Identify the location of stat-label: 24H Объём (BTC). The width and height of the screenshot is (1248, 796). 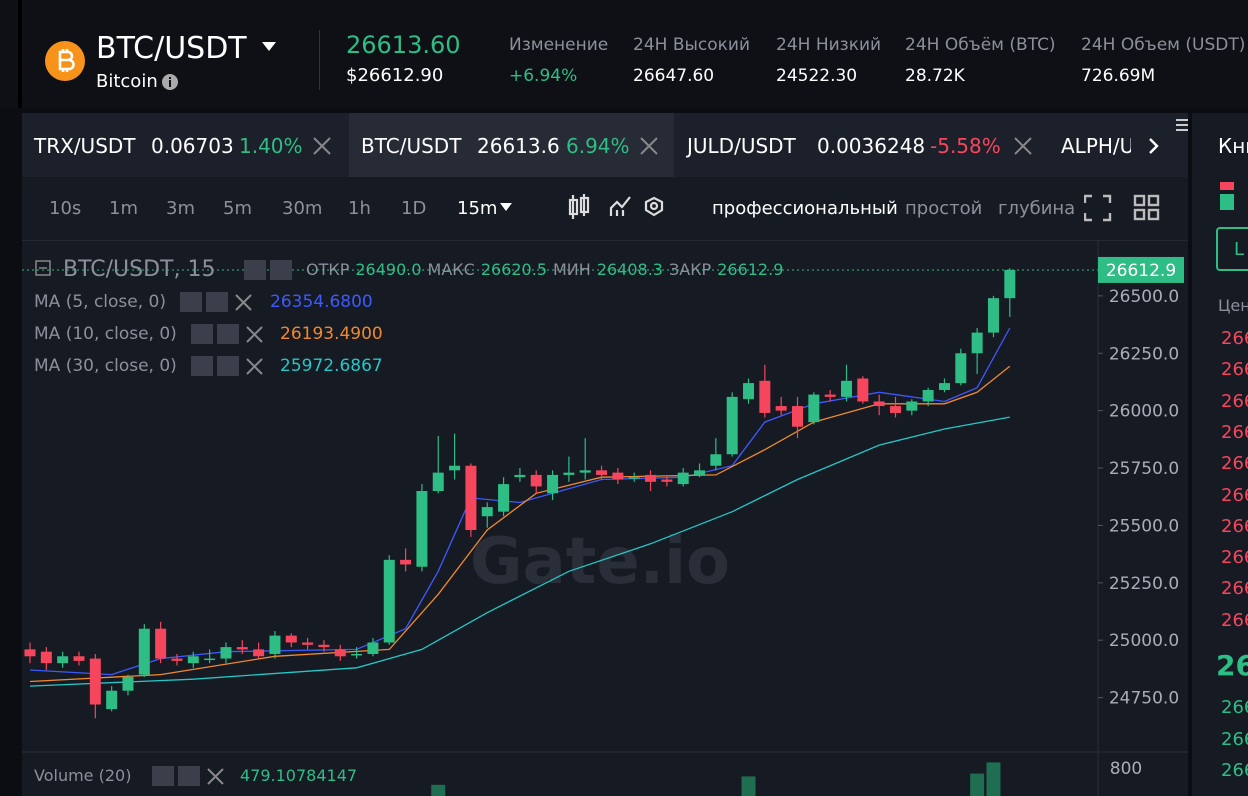
(980, 45).